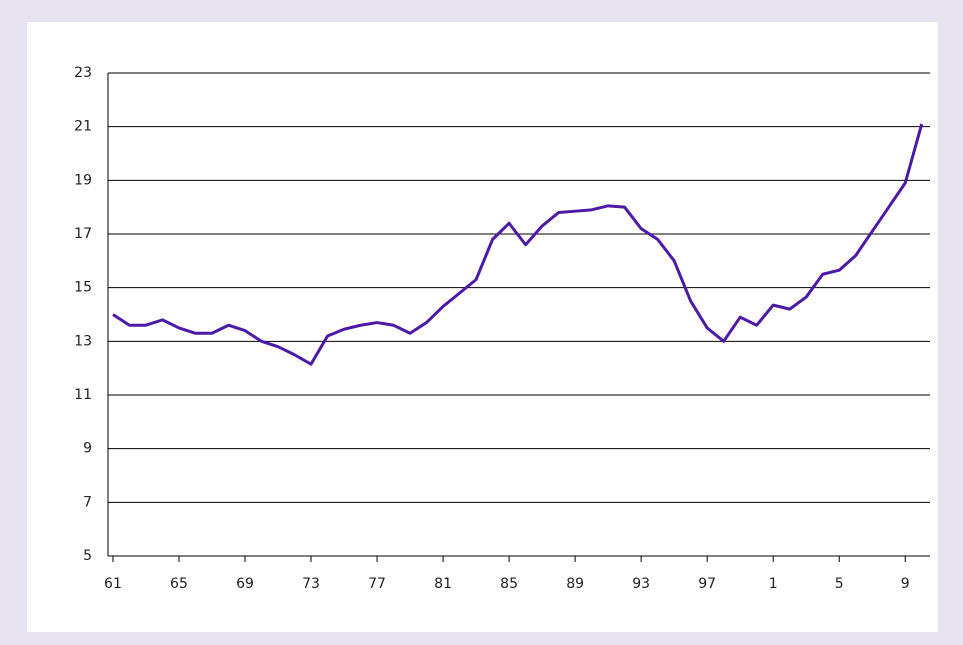 This screenshot has height=645, width=963. Describe the element at coordinates (83, 341) in the screenshot. I see `y-tick-label: 13` at that location.